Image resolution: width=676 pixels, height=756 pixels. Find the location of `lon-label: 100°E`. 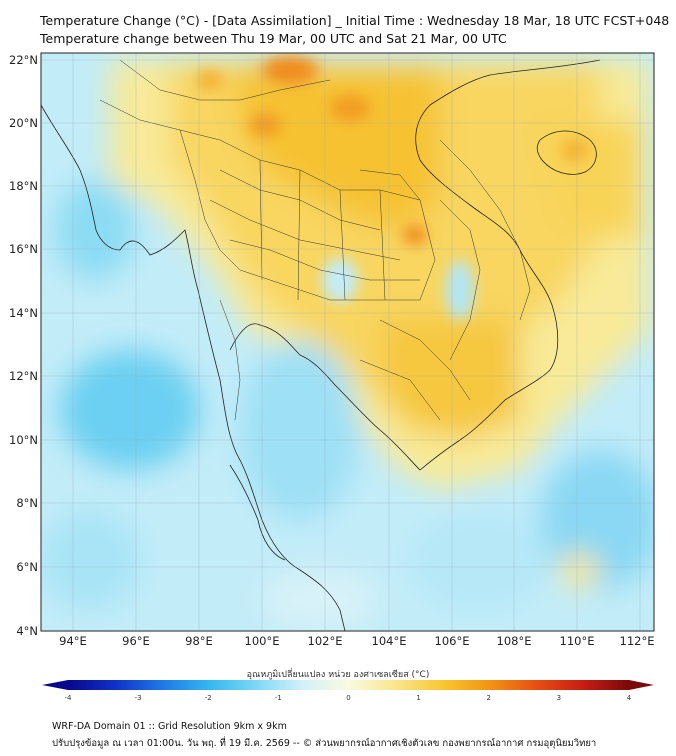

lon-label: 100°E is located at coordinates (262, 641).